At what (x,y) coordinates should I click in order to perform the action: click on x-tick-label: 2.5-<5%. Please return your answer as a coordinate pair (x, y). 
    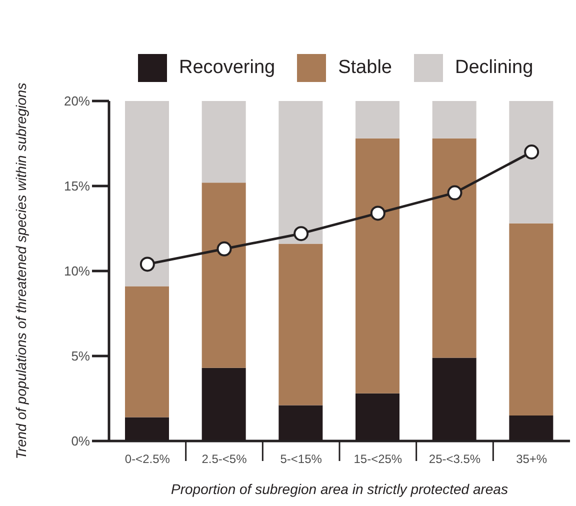
    Looking at the image, I should click on (225, 459).